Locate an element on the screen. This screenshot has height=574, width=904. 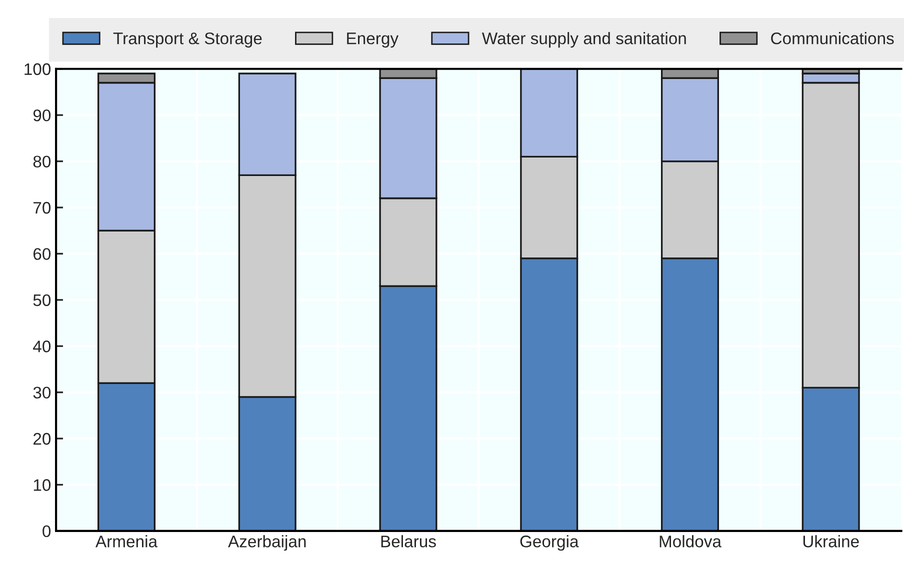
x-tick-label: Moldova is located at coordinates (691, 541).